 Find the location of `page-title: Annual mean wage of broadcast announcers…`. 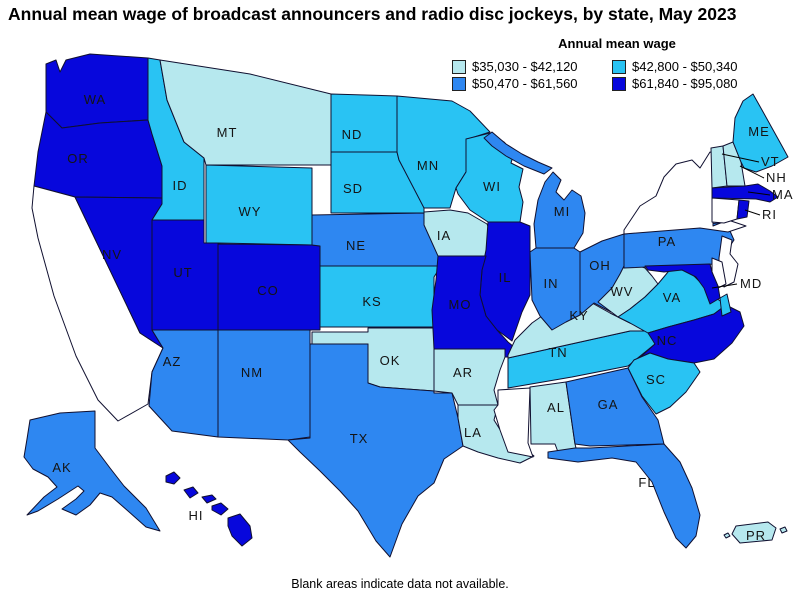

page-title: Annual mean wage of broadcast announcers… is located at coordinates (372, 14).